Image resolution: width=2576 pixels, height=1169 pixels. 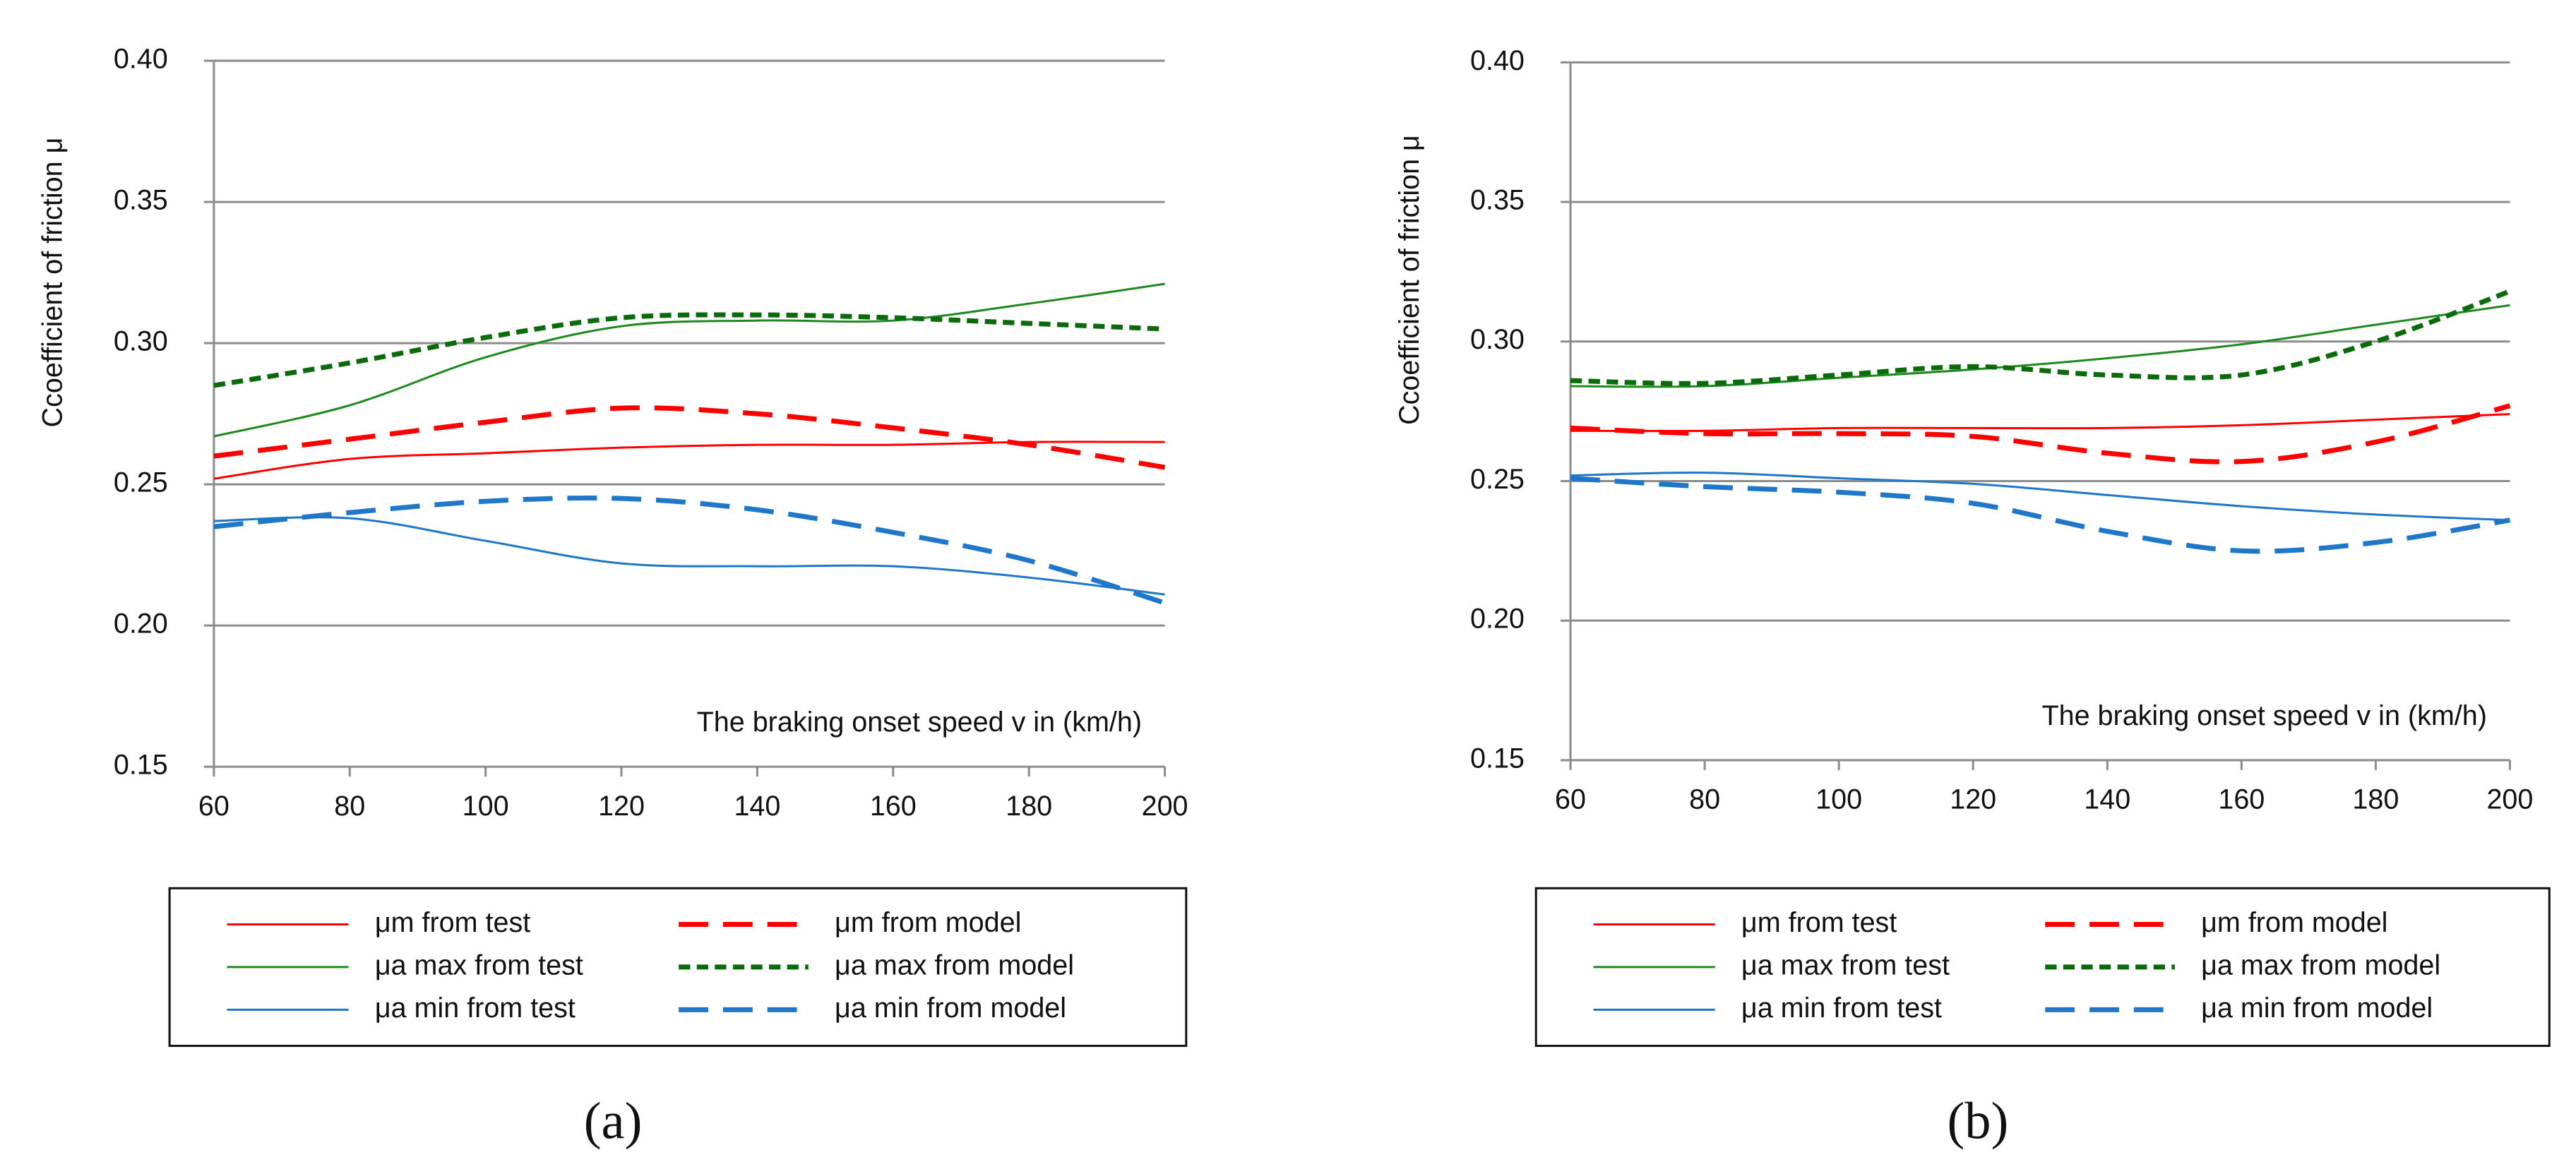 What do you see at coordinates (613, 1122) in the screenshot?
I see `panel-label: (a)` at bounding box center [613, 1122].